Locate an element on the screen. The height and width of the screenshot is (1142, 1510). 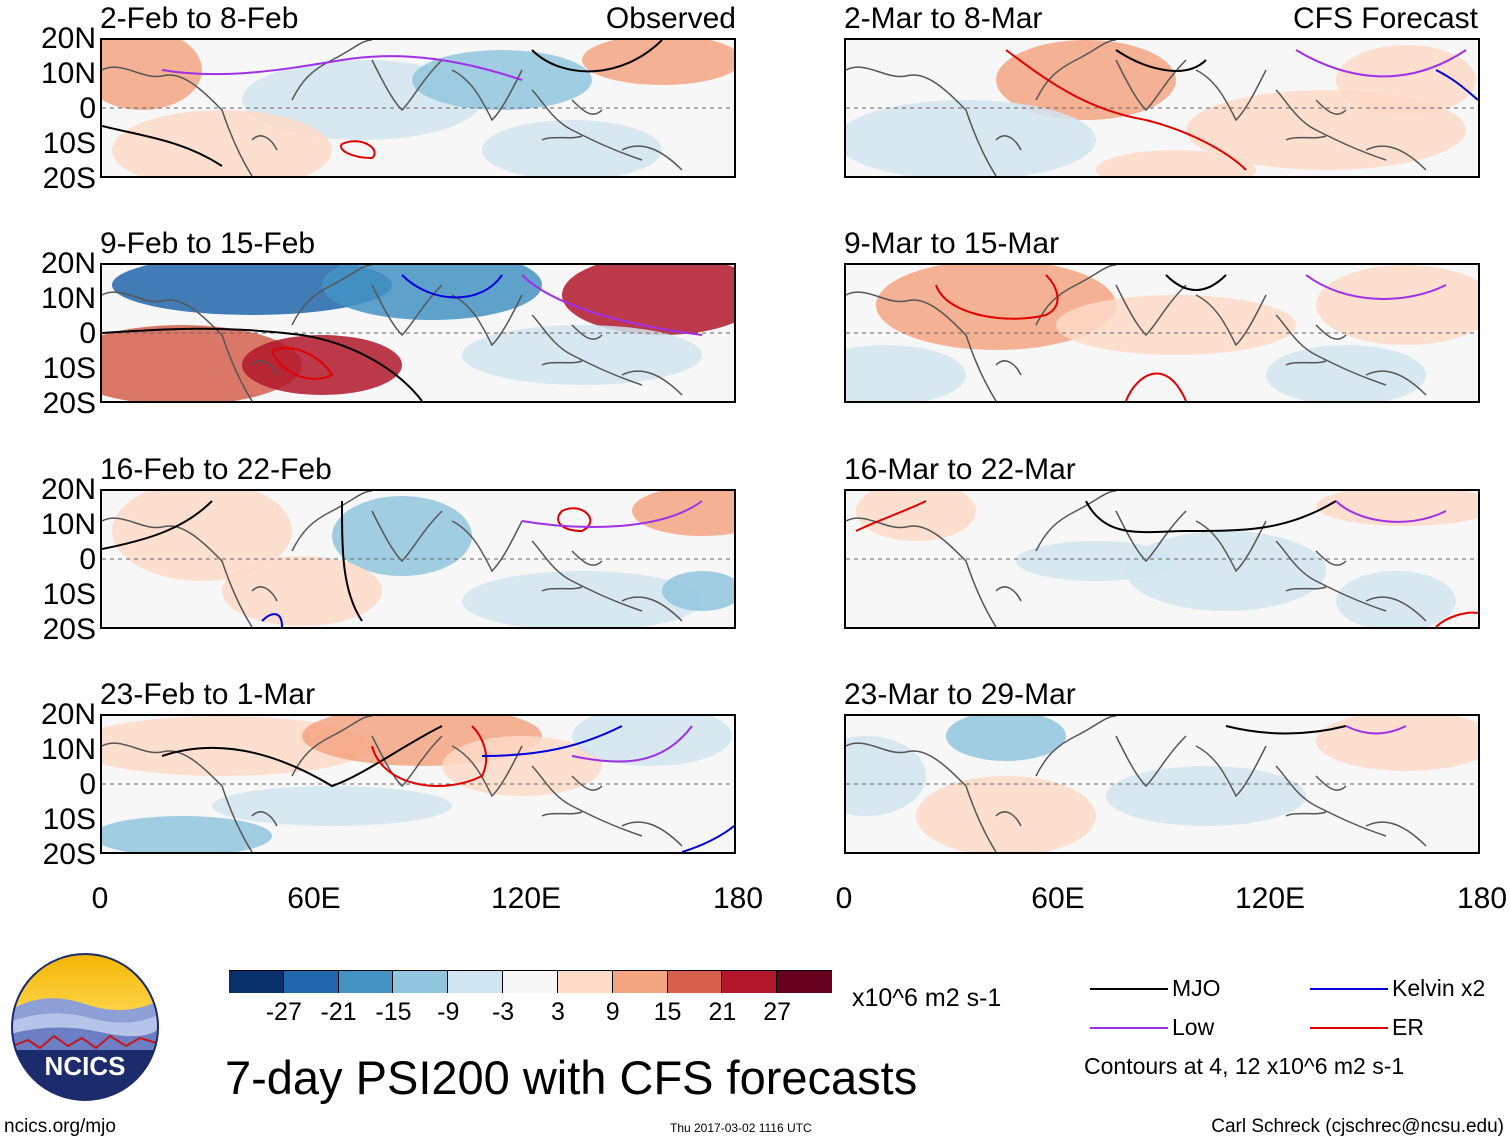
footer-author: Carl Schreck (cjschrec@ncsu.edu) is located at coordinates (1357, 1126).